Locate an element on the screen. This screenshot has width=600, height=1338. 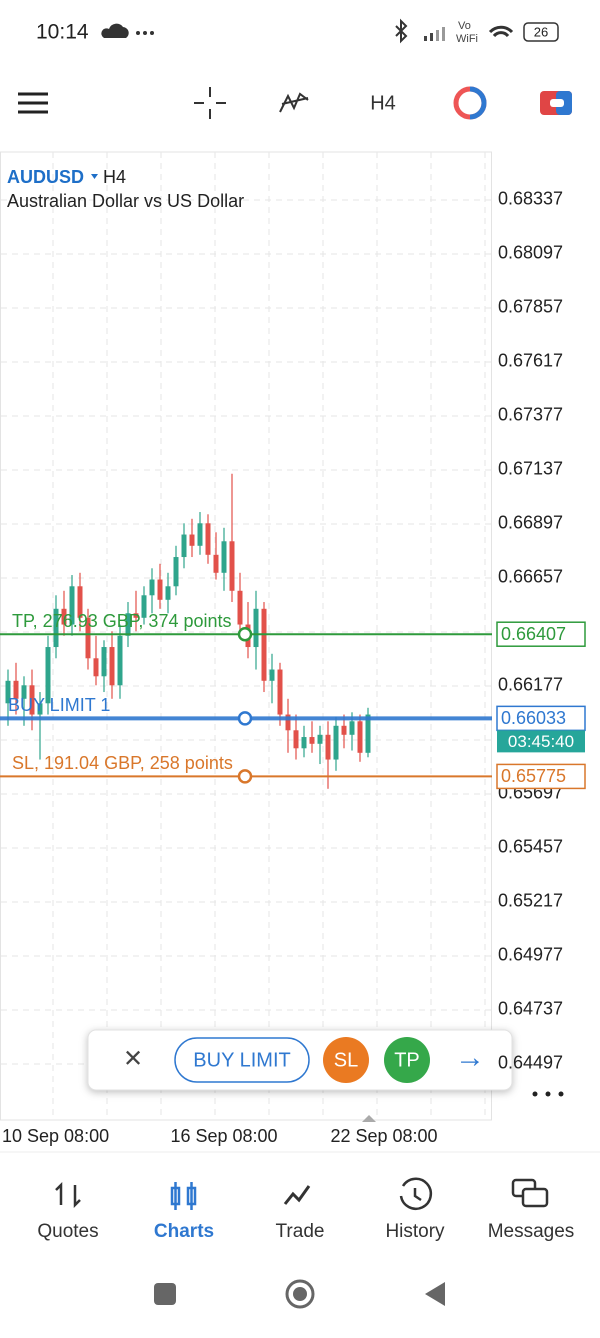
recents-button is located at coordinates (165, 1294).